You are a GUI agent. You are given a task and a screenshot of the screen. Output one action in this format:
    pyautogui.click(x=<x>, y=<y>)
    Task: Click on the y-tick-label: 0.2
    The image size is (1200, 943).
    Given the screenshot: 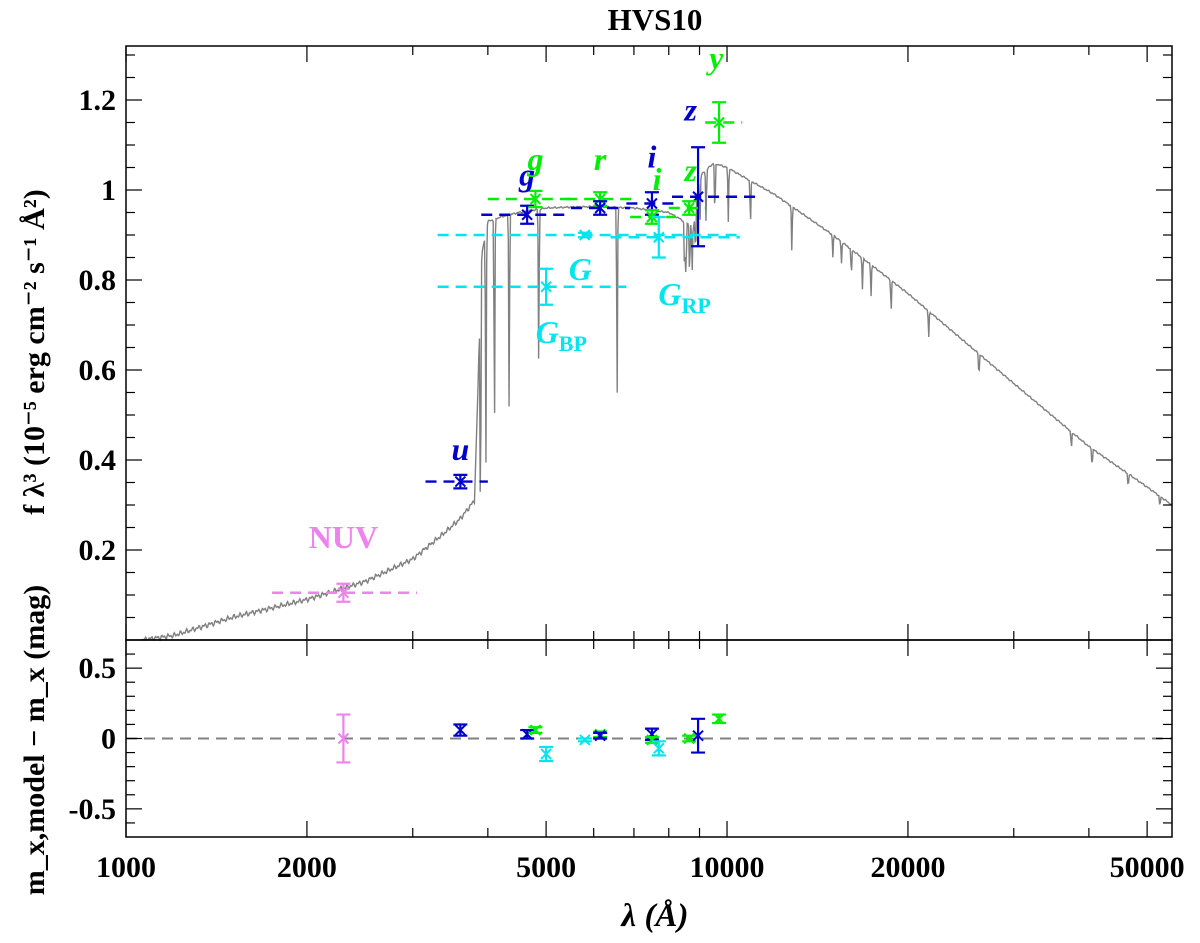 What is the action you would take?
    pyautogui.click(x=98, y=550)
    